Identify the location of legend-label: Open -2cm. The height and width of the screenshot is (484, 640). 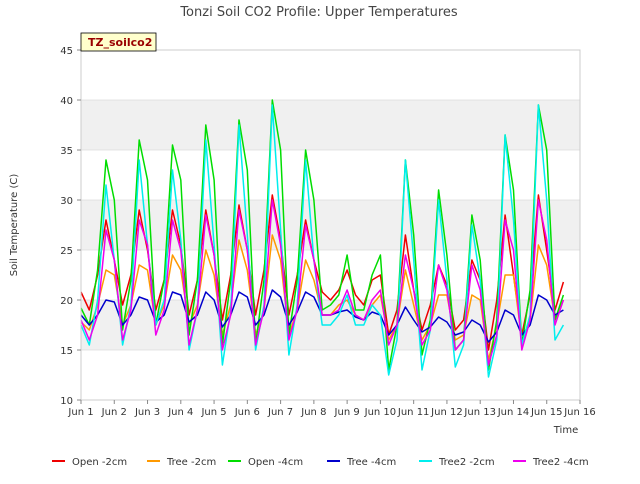
(99, 462).